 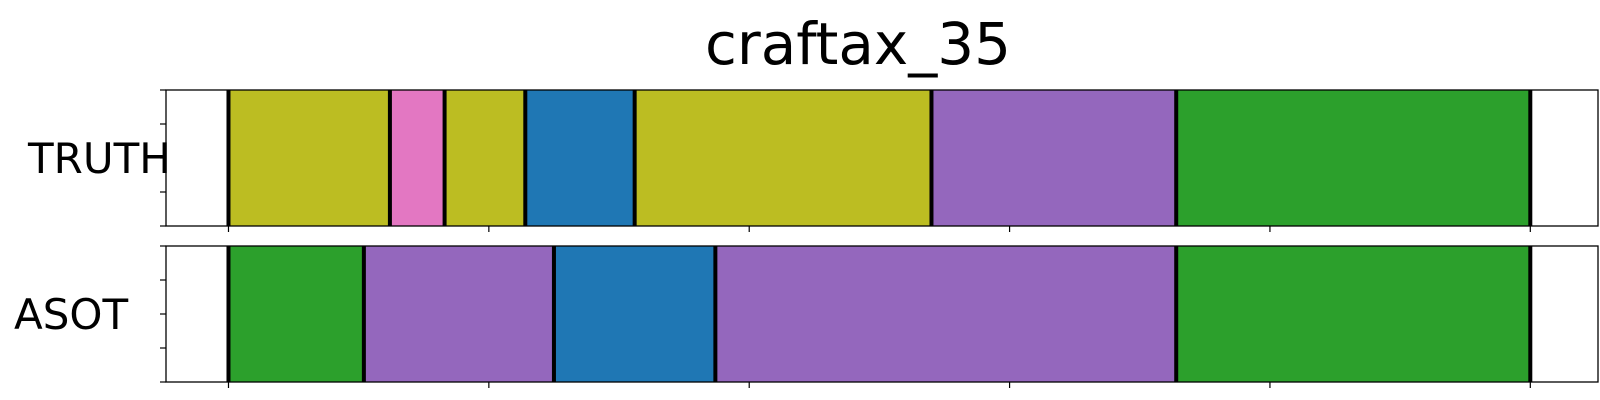 What do you see at coordinates (99, 158) in the screenshot?
I see `row-label-truth: TRUTH` at bounding box center [99, 158].